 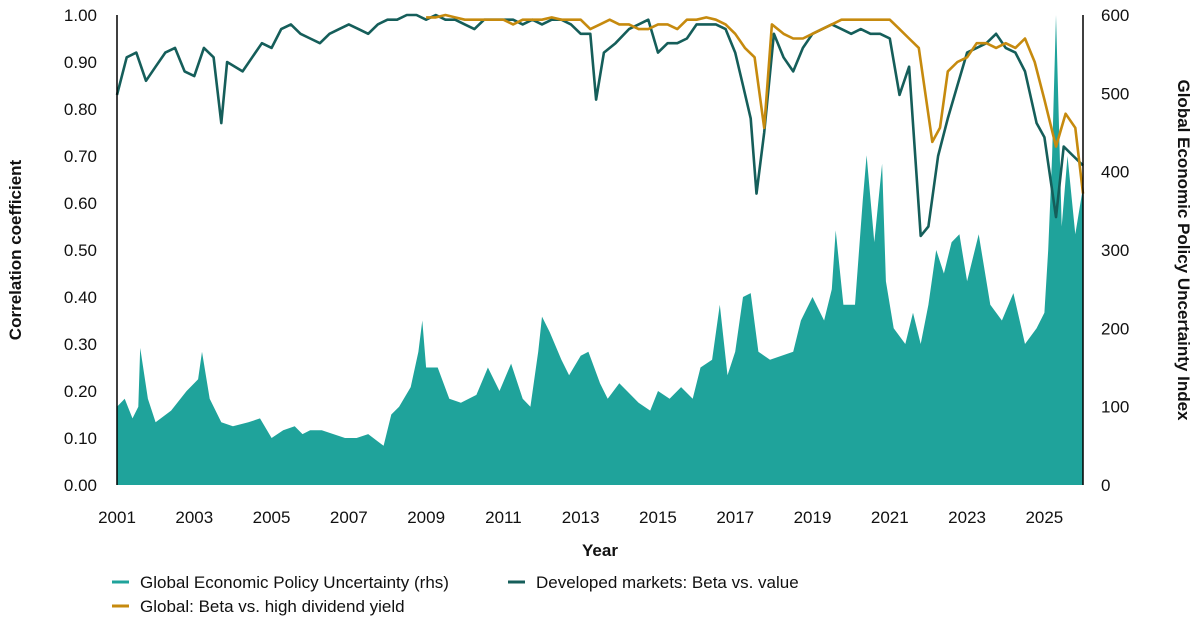 What do you see at coordinates (1183, 250) in the screenshot?
I see `y2-axis-title: Global Economic Policy Uncertainty Index` at bounding box center [1183, 250].